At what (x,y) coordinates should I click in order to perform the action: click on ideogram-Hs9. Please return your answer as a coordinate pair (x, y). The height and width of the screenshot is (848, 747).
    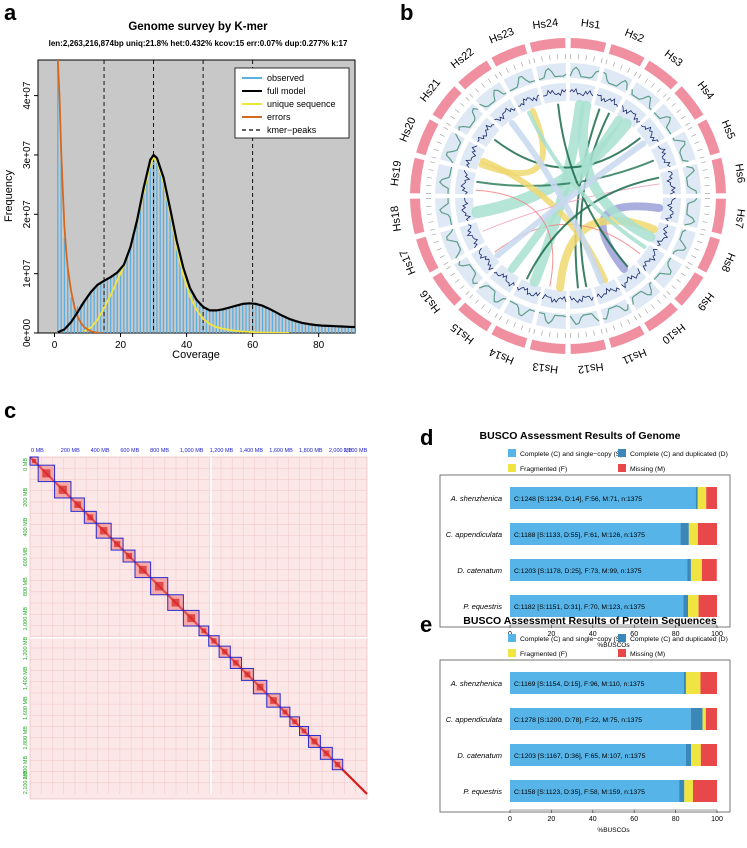
    Looking at the image, I should click on (689, 289).